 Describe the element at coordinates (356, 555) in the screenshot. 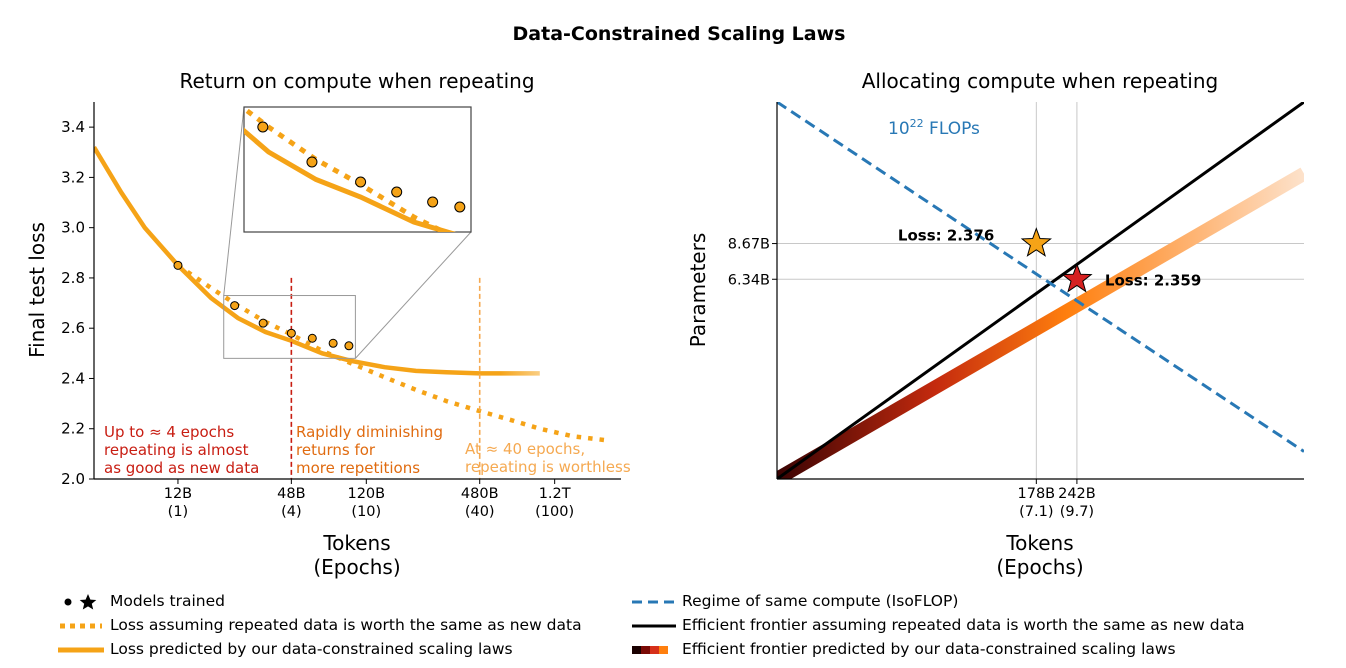

I see `left-xlabel: Tokens (Epochs)` at that location.